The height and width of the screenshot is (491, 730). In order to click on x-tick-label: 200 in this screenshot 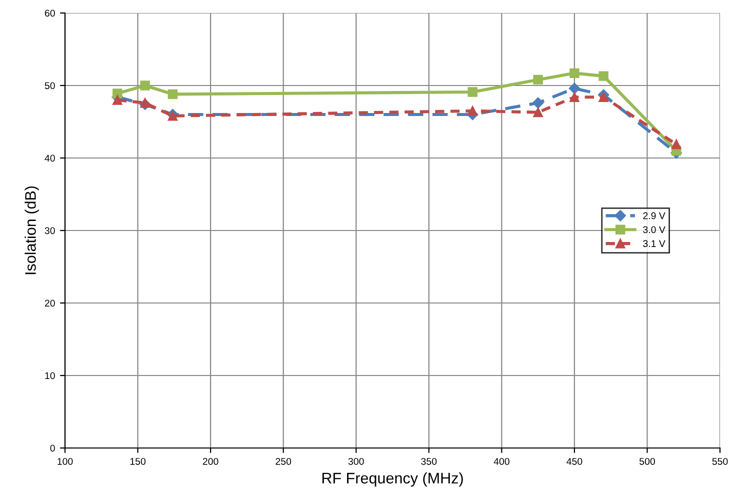, I will do `click(210, 461)`.